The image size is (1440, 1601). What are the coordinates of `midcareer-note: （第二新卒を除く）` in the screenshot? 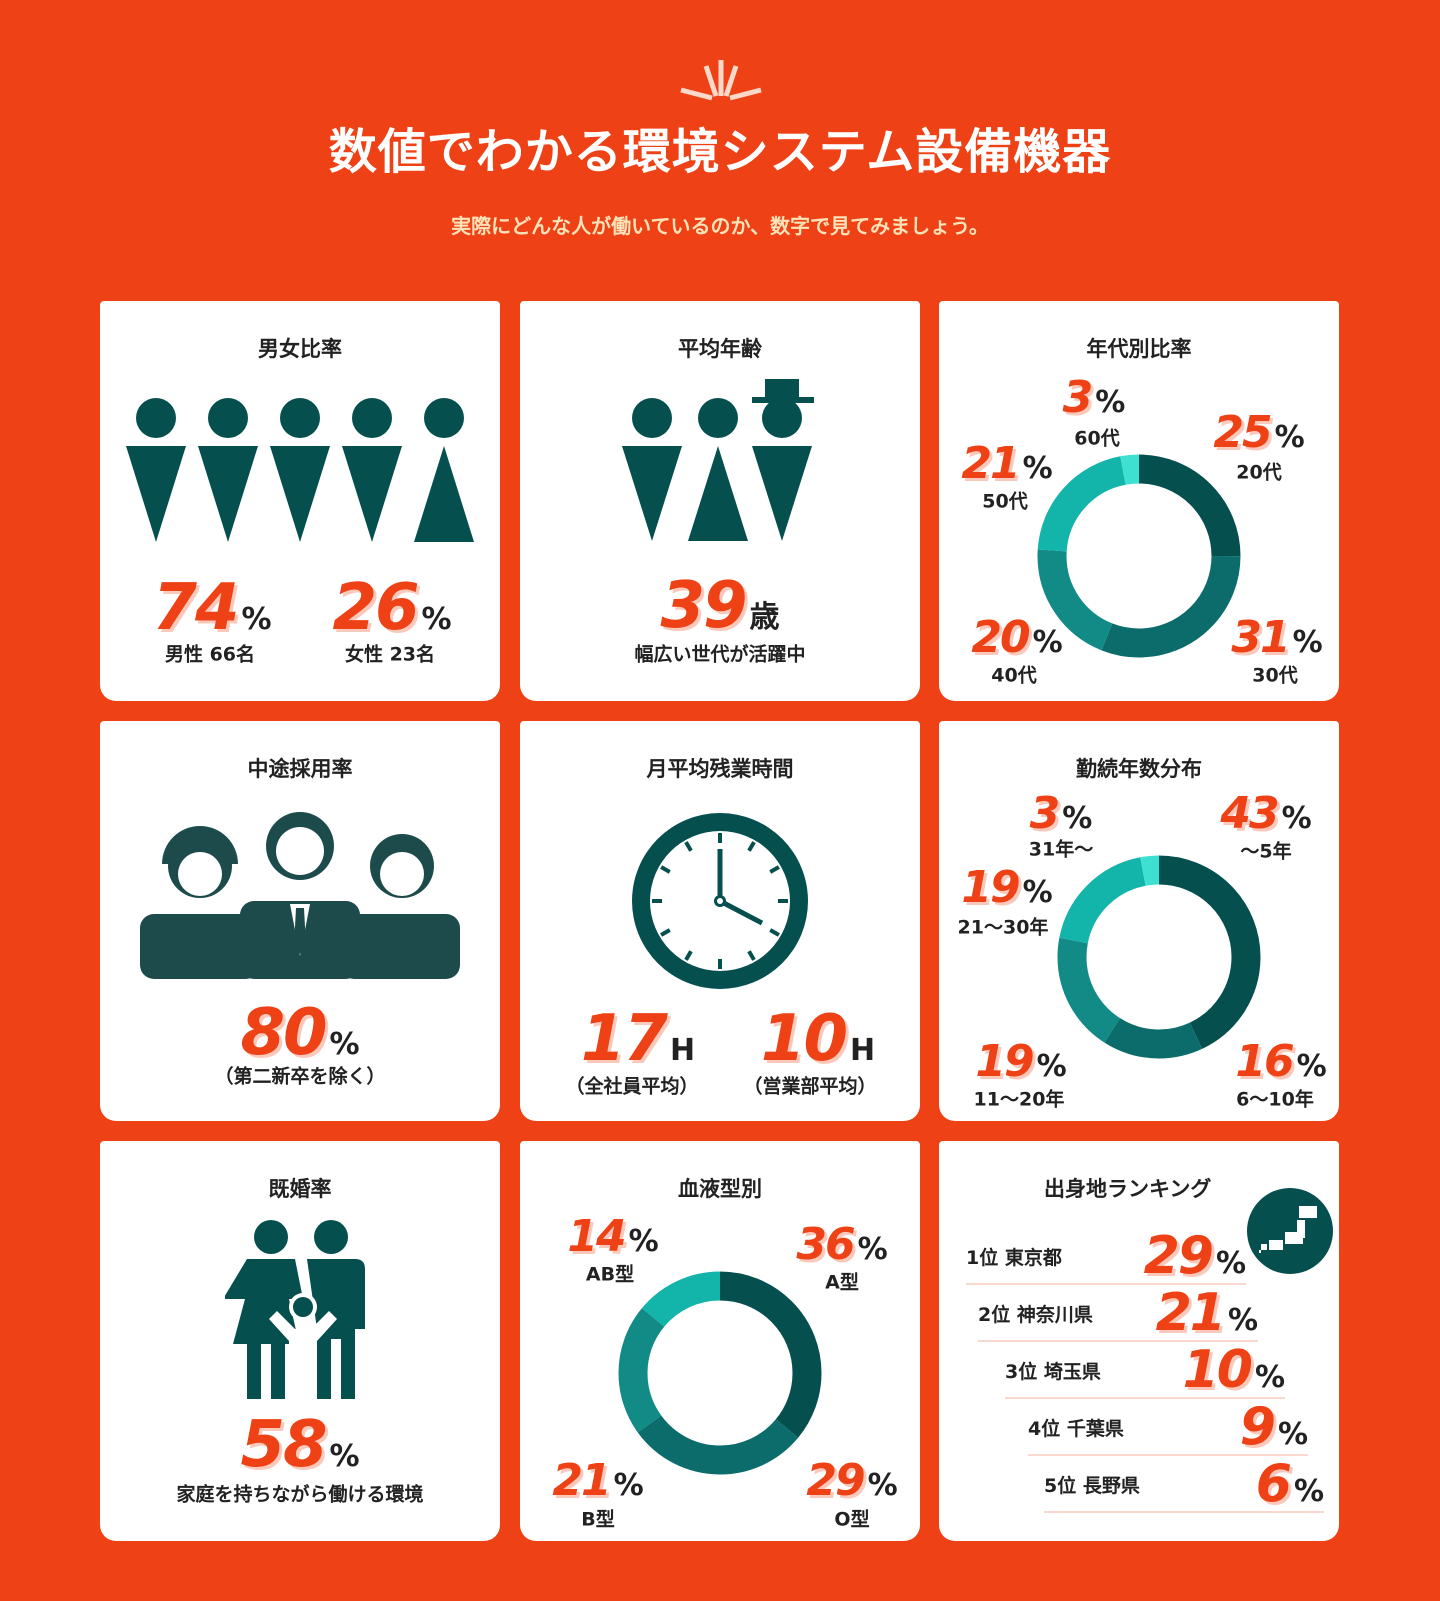 It's located at (300, 1076).